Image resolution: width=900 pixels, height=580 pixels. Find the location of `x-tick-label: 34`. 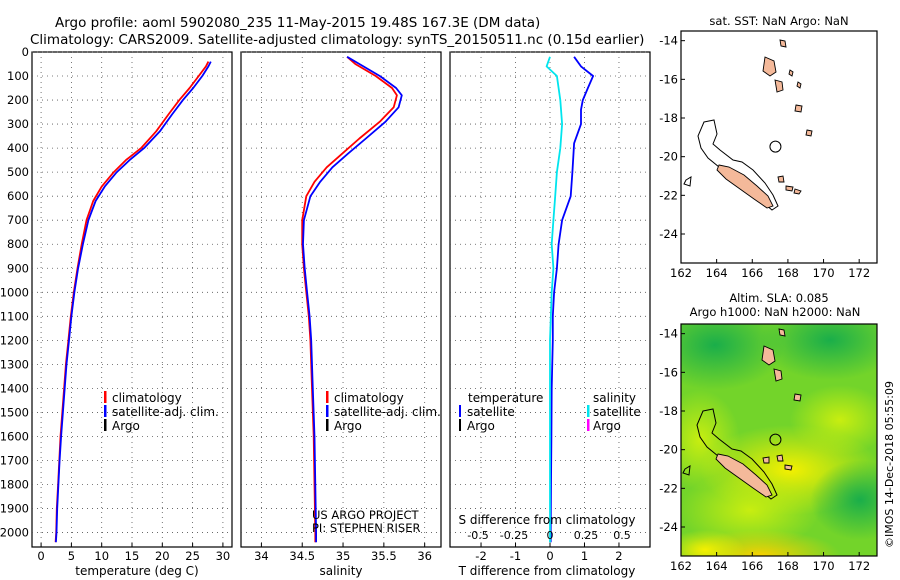

x-tick-label: 34 is located at coordinates (261, 556).